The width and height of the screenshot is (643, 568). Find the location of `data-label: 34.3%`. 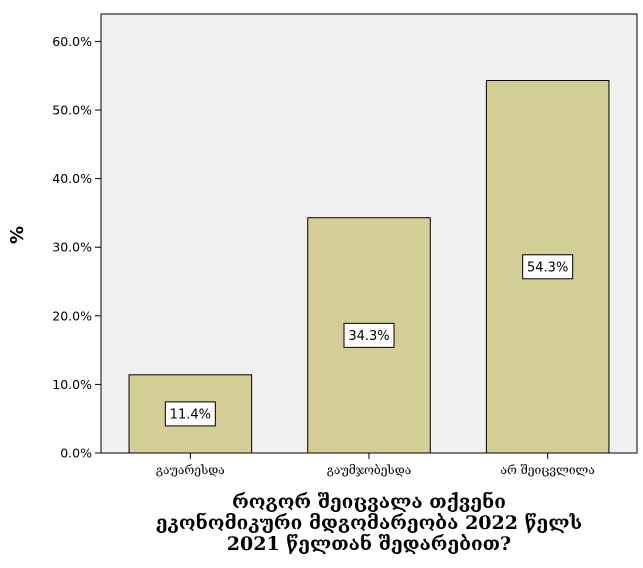

data-label: 34.3% is located at coordinates (368, 336).